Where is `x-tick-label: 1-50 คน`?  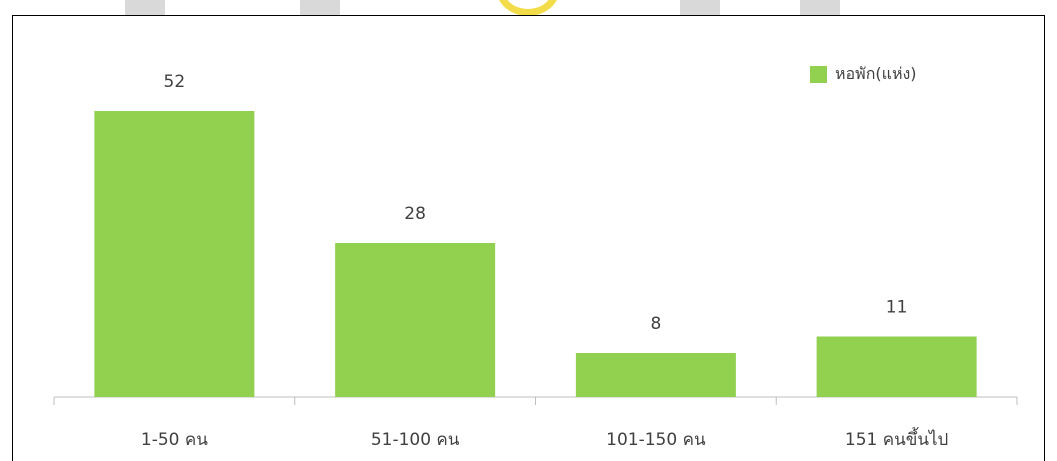
x-tick-label: 1-50 คน is located at coordinates (174, 440).